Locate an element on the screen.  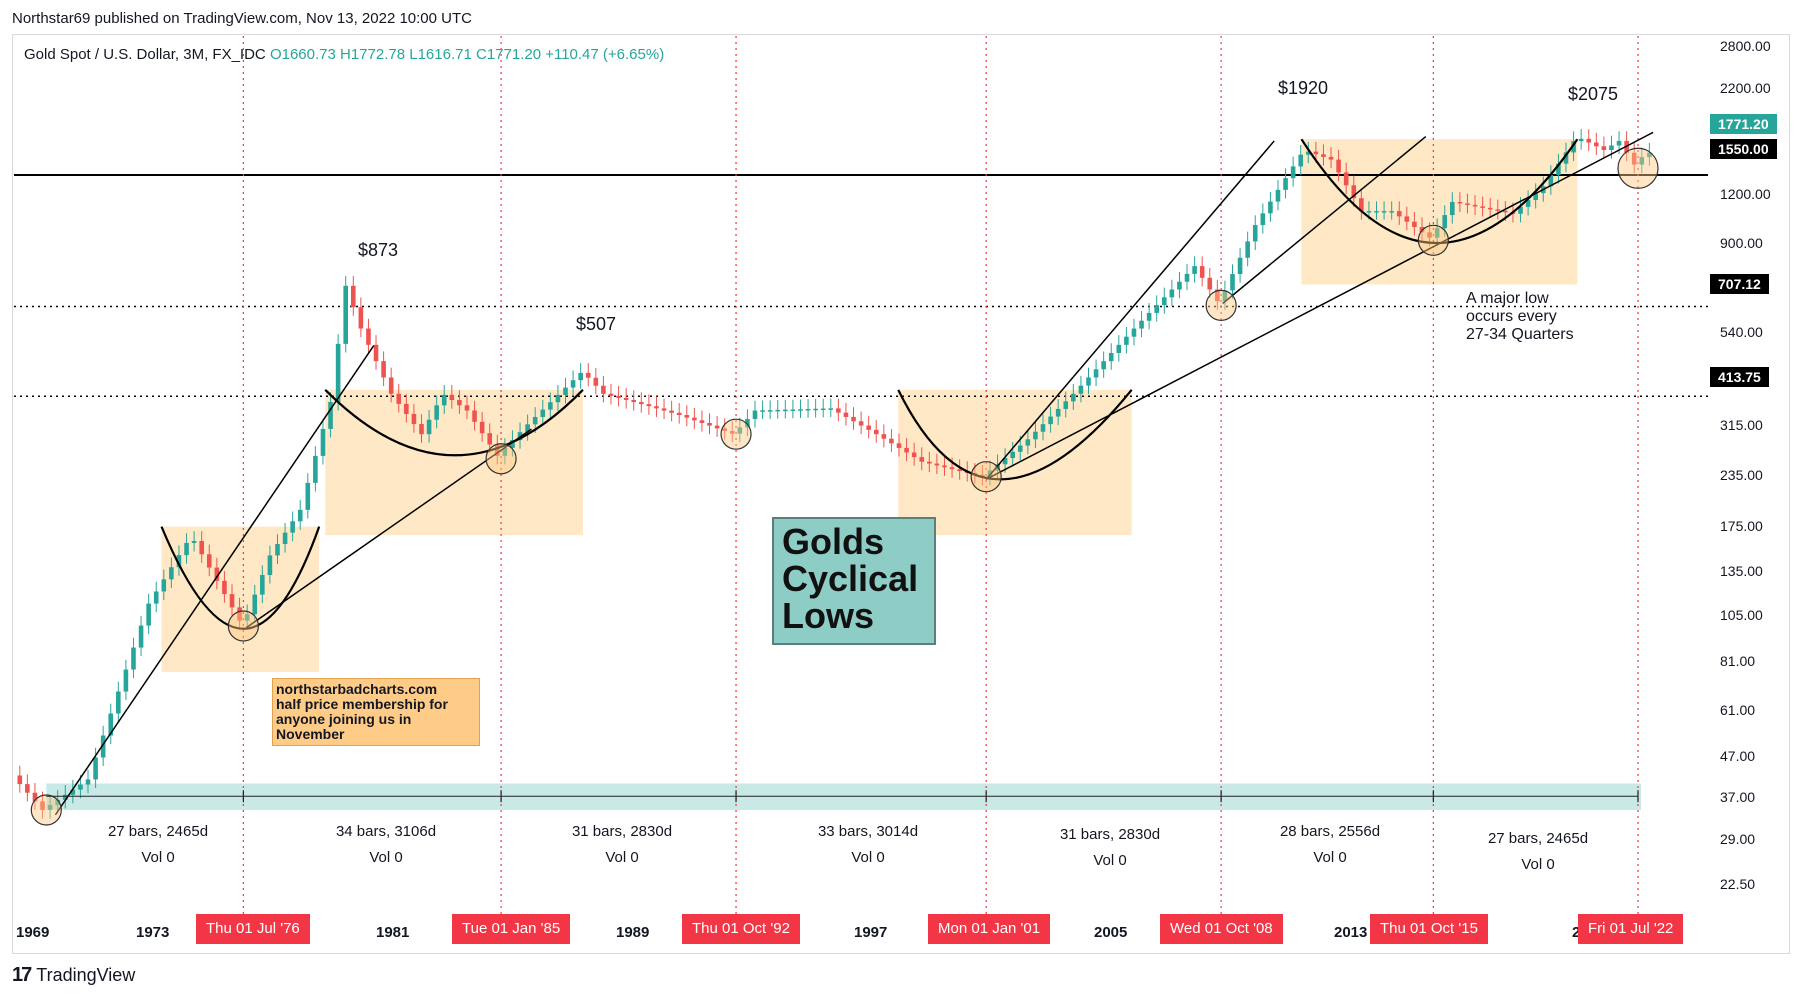
price-tick: 900.00 is located at coordinates (1741, 243).